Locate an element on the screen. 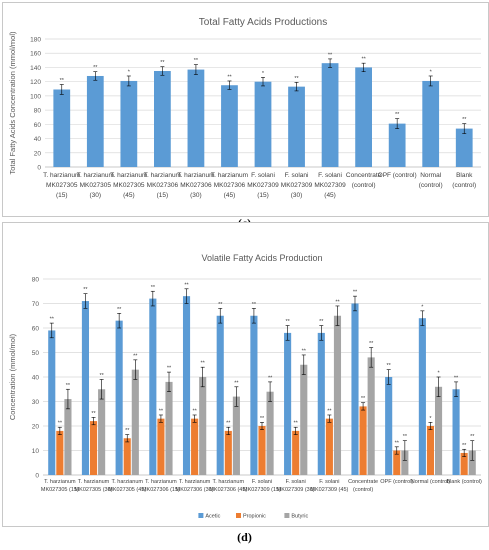 The height and width of the screenshot is (550, 489). x-tick-label: MK027306 (45) is located at coordinates (228, 490).